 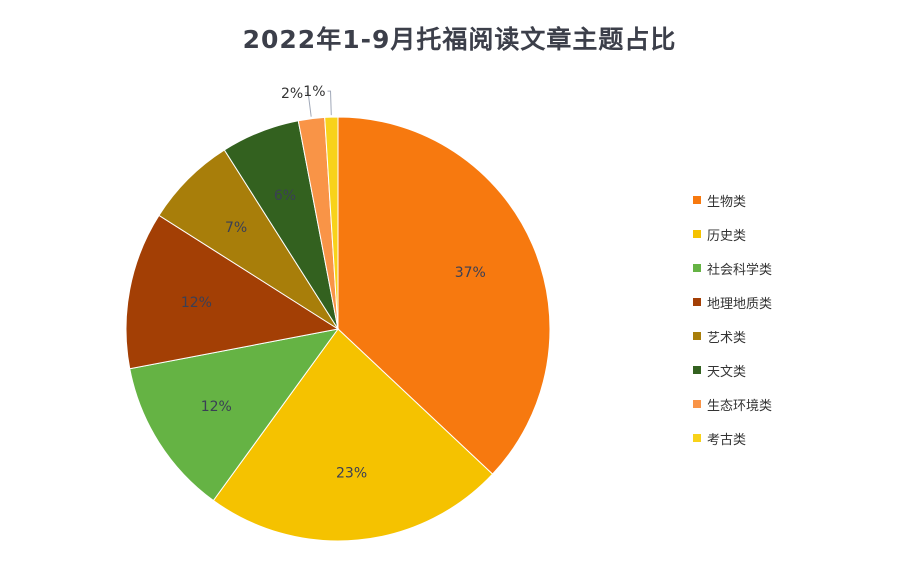 I want to click on data-label-art: 7%, so click(x=236, y=228).